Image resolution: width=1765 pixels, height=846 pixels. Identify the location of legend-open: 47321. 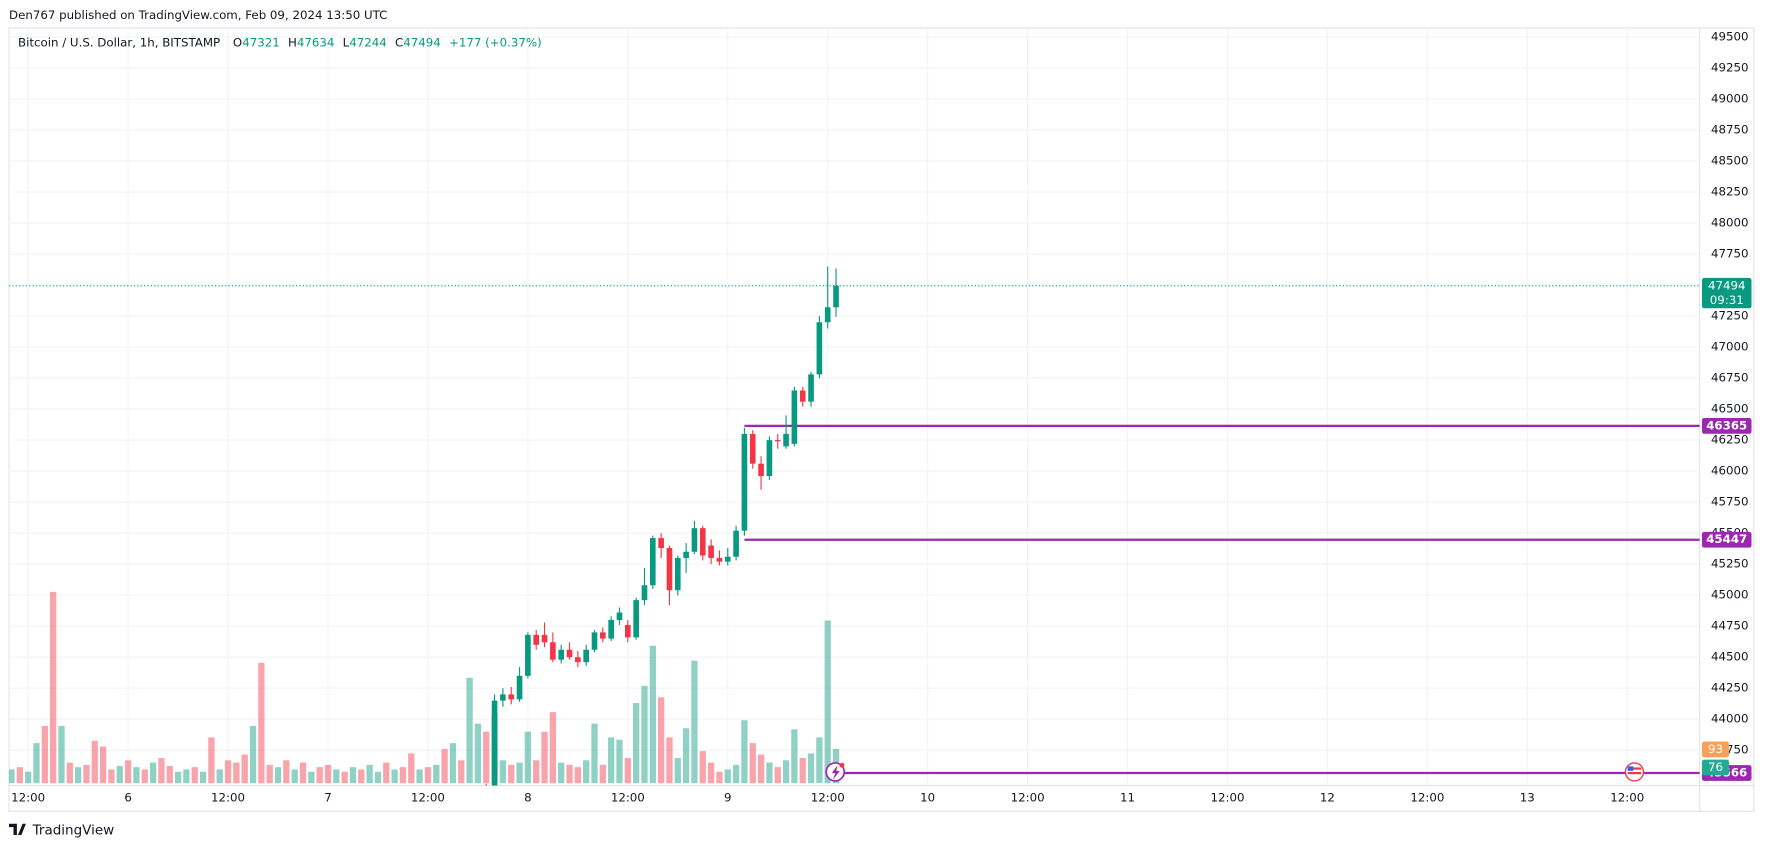
(261, 42).